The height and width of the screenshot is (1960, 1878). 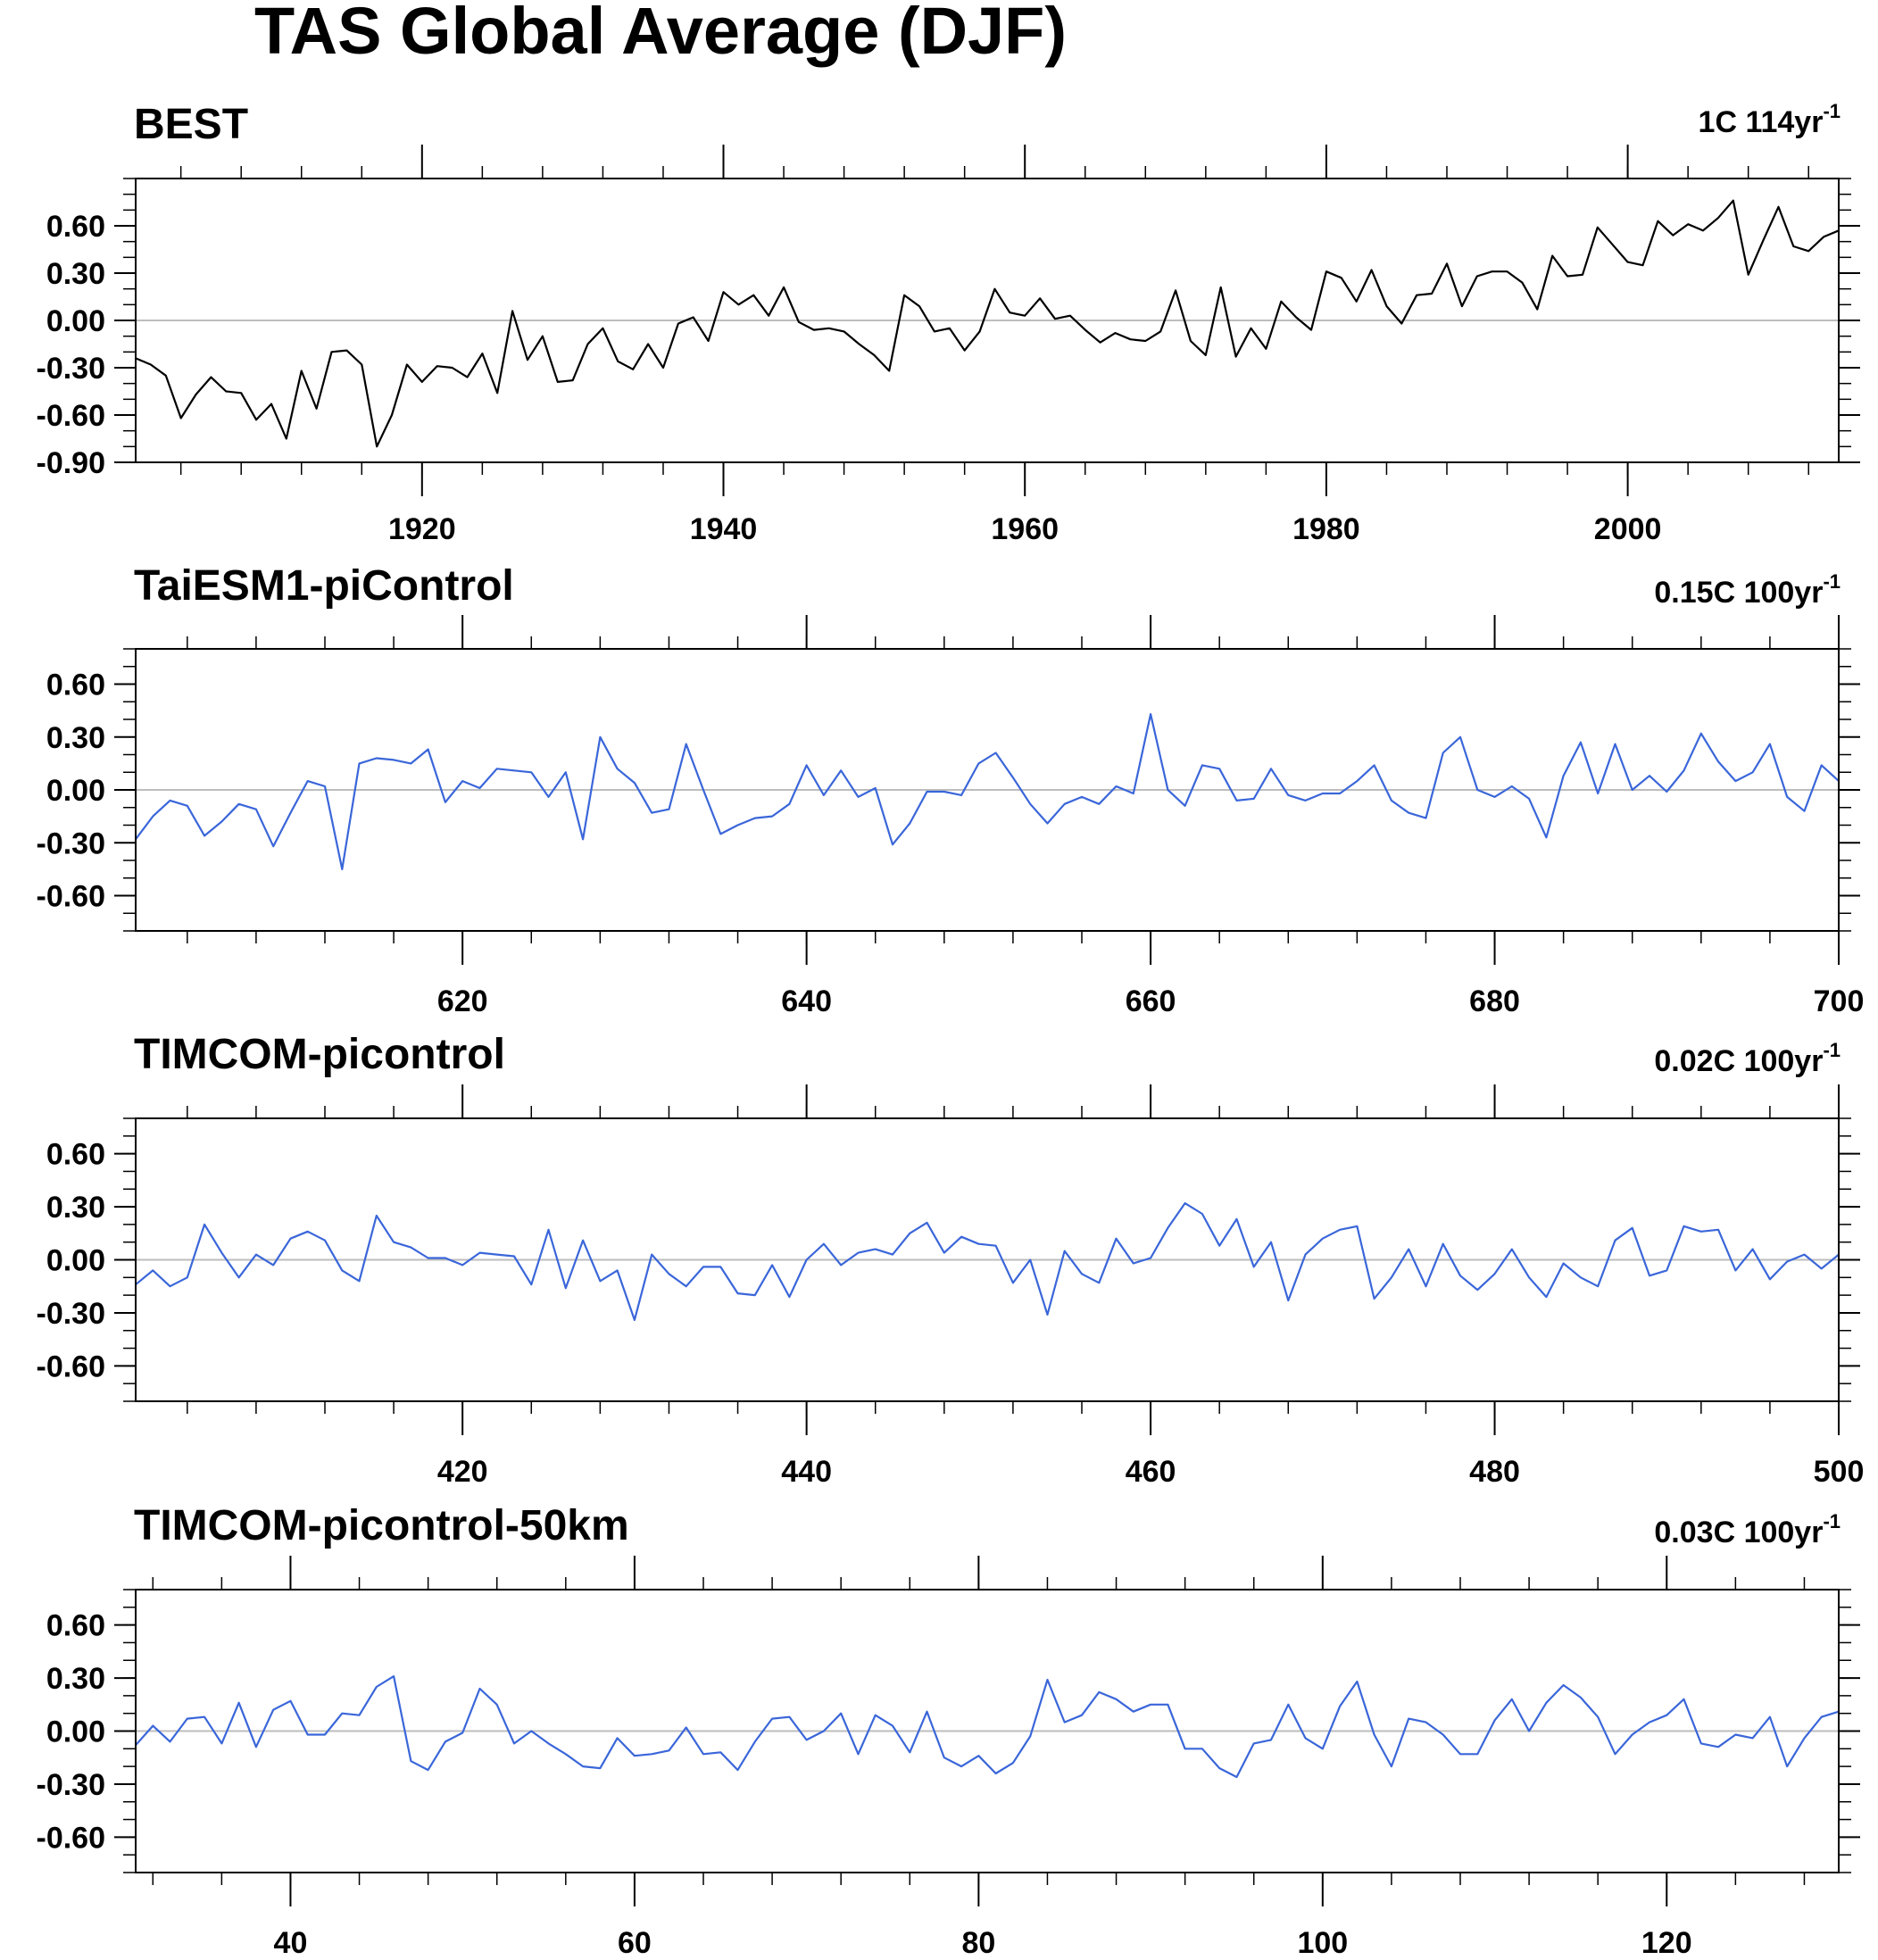 What do you see at coordinates (1628, 529) in the screenshot?
I see `x-tick-label: 2000` at bounding box center [1628, 529].